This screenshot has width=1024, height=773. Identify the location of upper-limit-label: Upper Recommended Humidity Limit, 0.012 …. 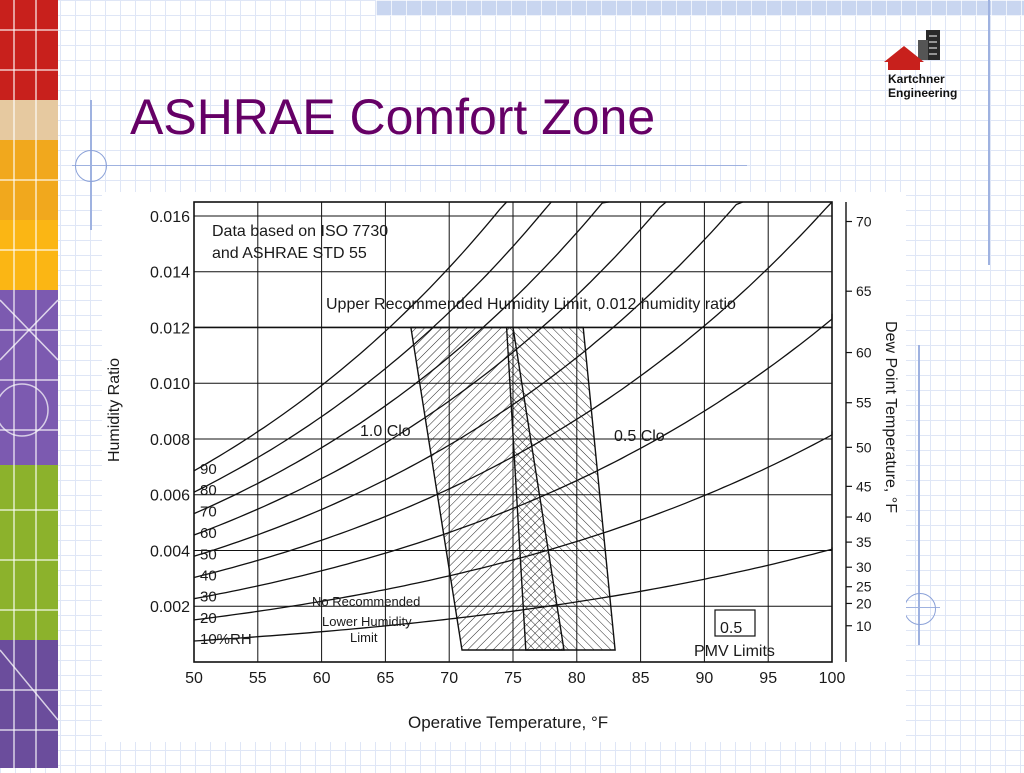
(531, 304).